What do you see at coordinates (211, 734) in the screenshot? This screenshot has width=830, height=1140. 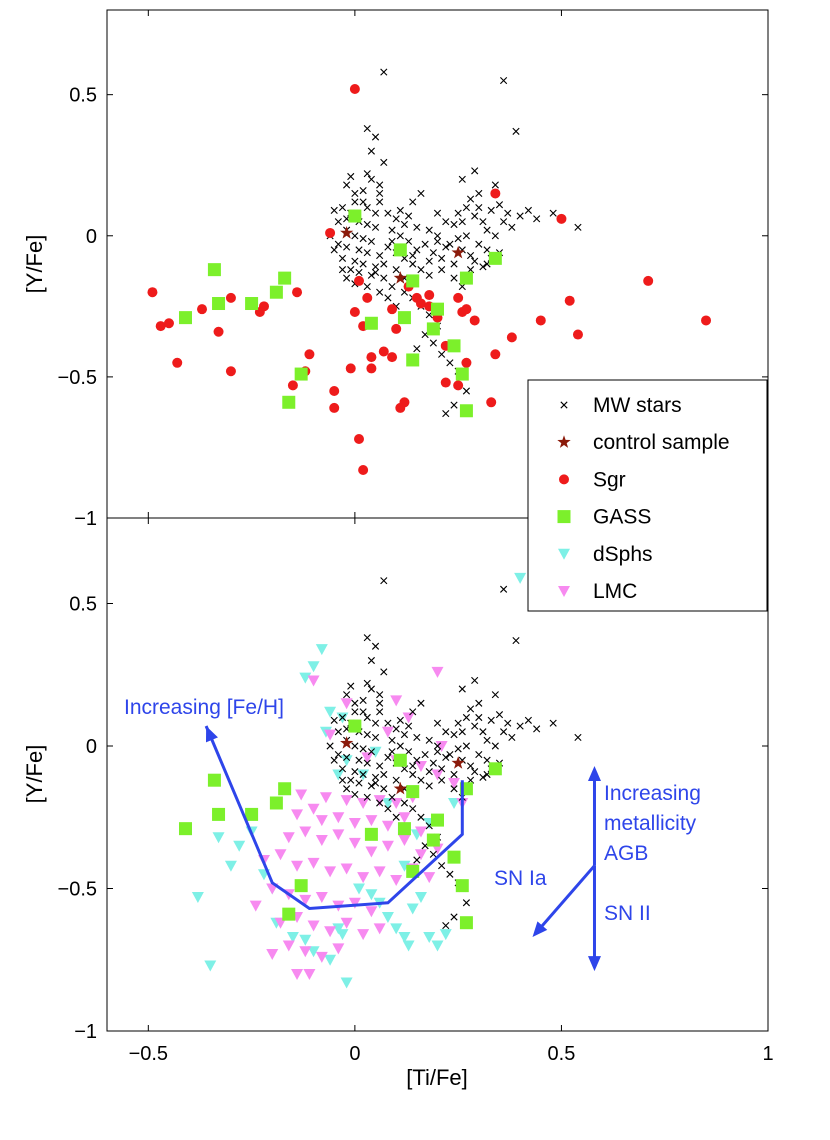 I see `fe-h-arrowhead` at bounding box center [211, 734].